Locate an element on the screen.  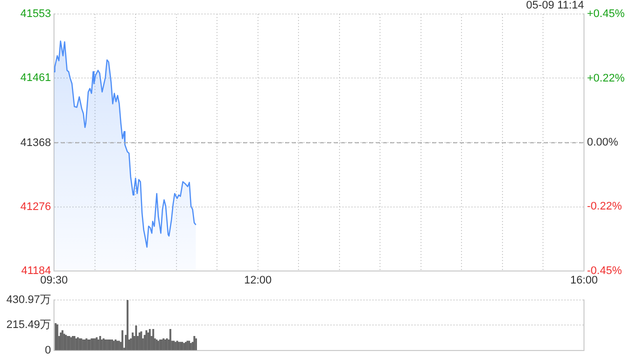
y-tick-label: 41276 is located at coordinates (35, 206).